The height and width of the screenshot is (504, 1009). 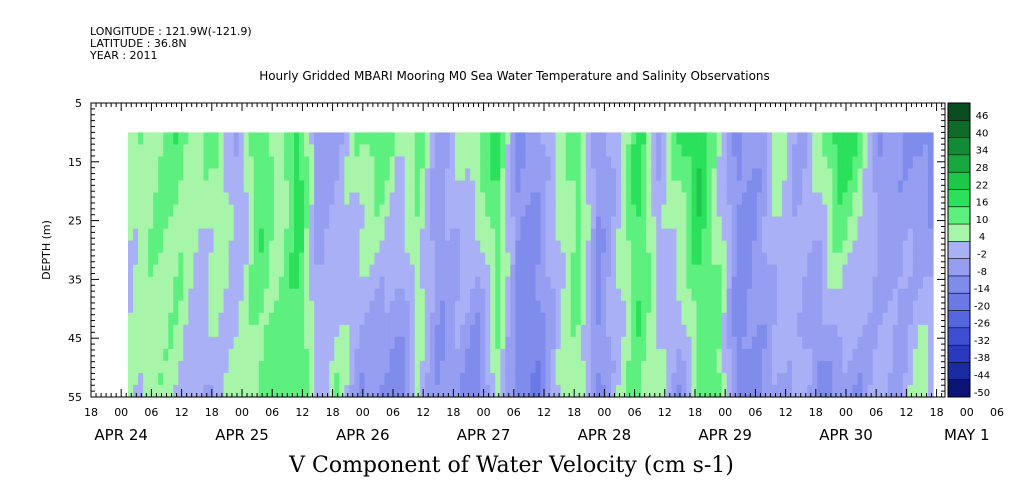 I want to click on x-hour-label: 06, so click(x=151, y=412).